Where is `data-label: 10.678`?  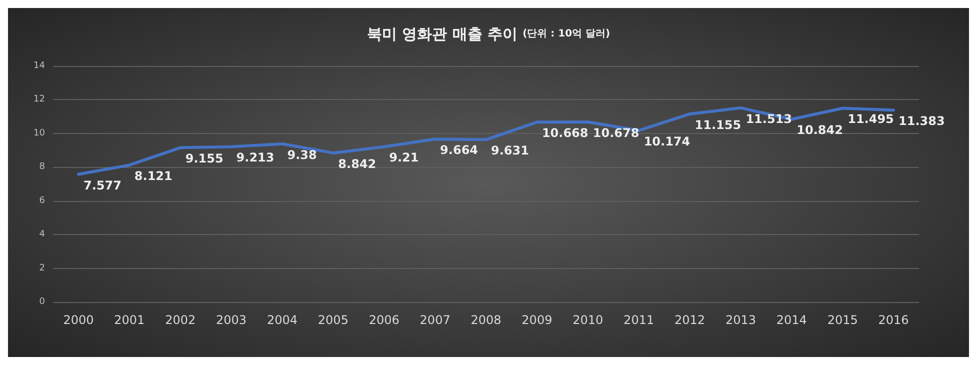 data-label: 10.678 is located at coordinates (616, 133).